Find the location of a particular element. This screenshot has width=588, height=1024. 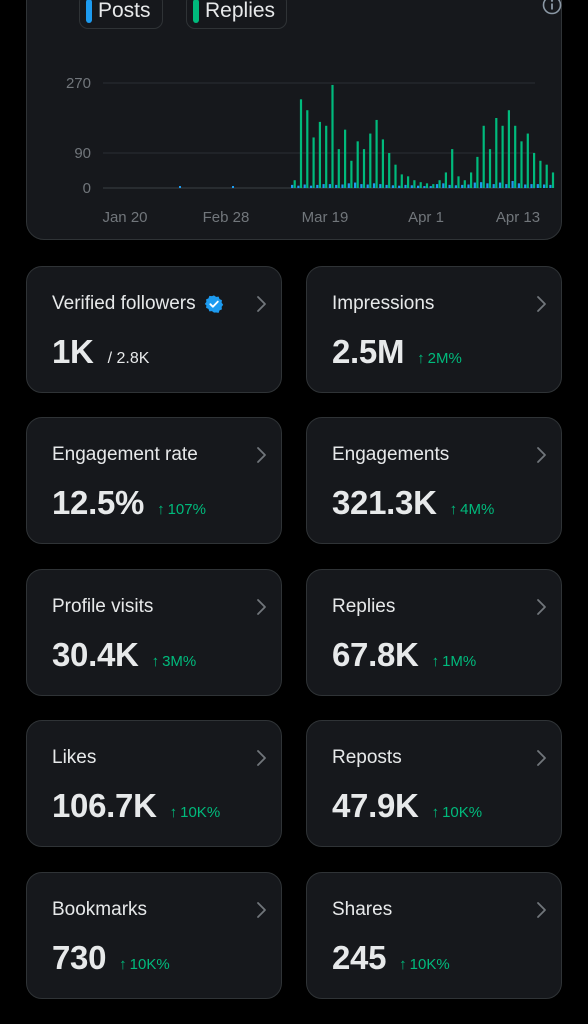

stat-card-shares: Shares 245 ↑ 10K% is located at coordinates (434, 935).